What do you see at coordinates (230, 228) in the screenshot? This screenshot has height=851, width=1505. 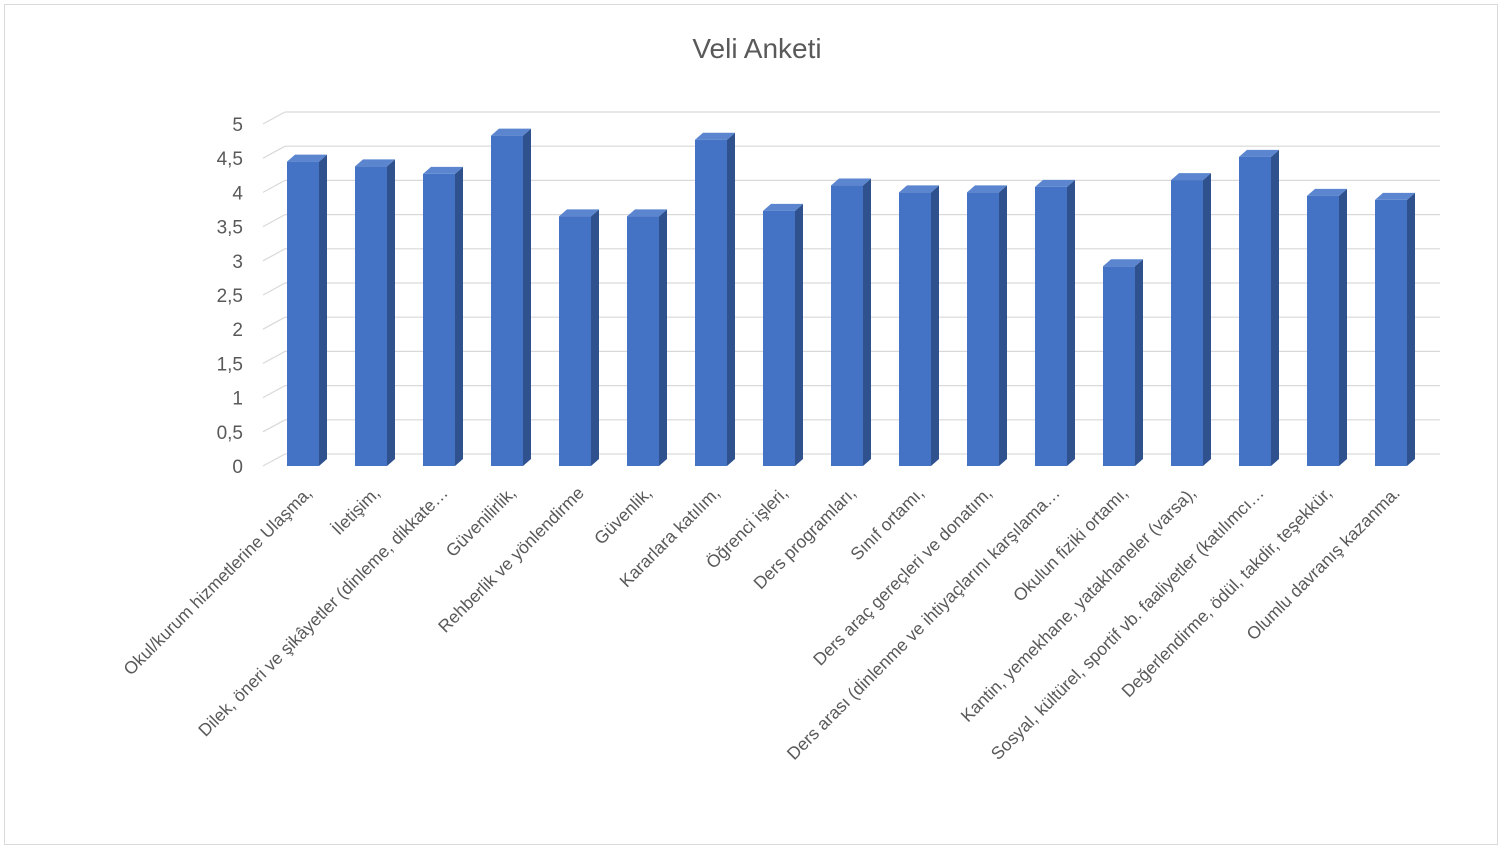 I see `y-tick-label: 3,5` at bounding box center [230, 228].